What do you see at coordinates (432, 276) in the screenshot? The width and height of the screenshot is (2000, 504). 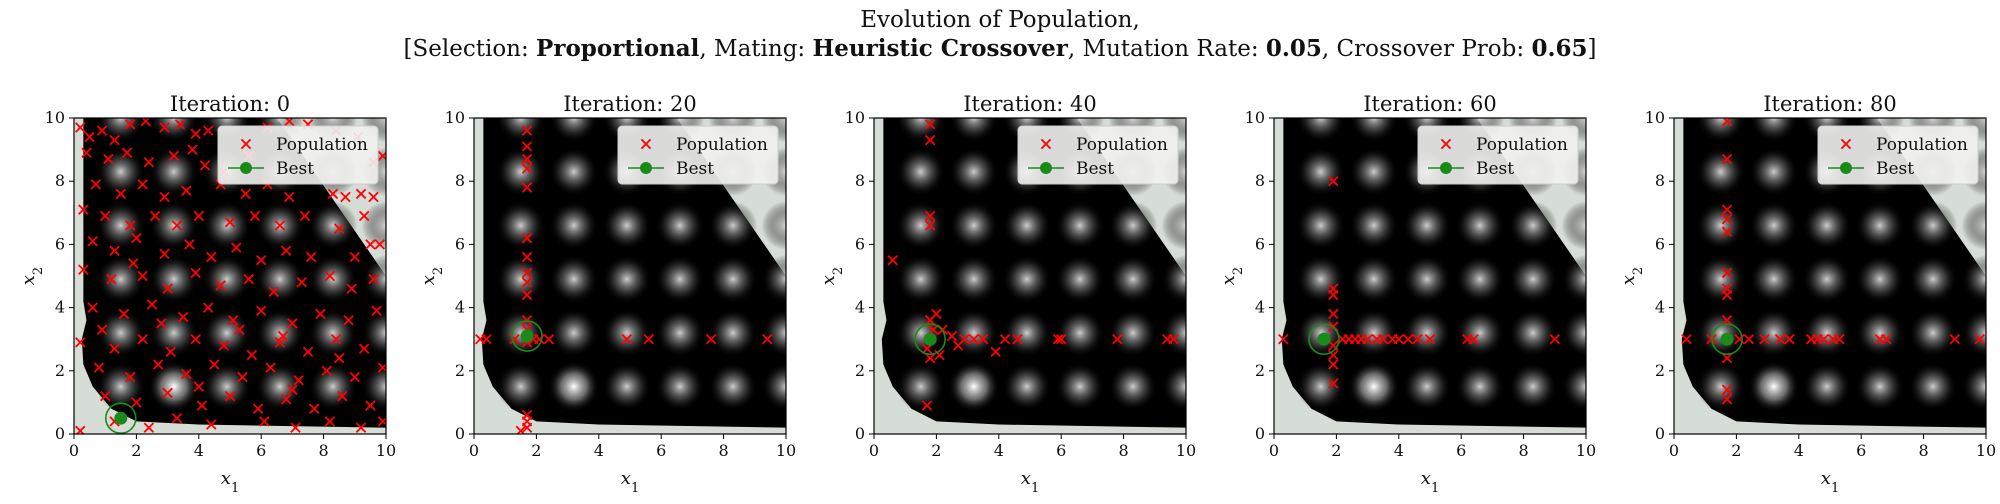 I see `y-axis-label: x2` at bounding box center [432, 276].